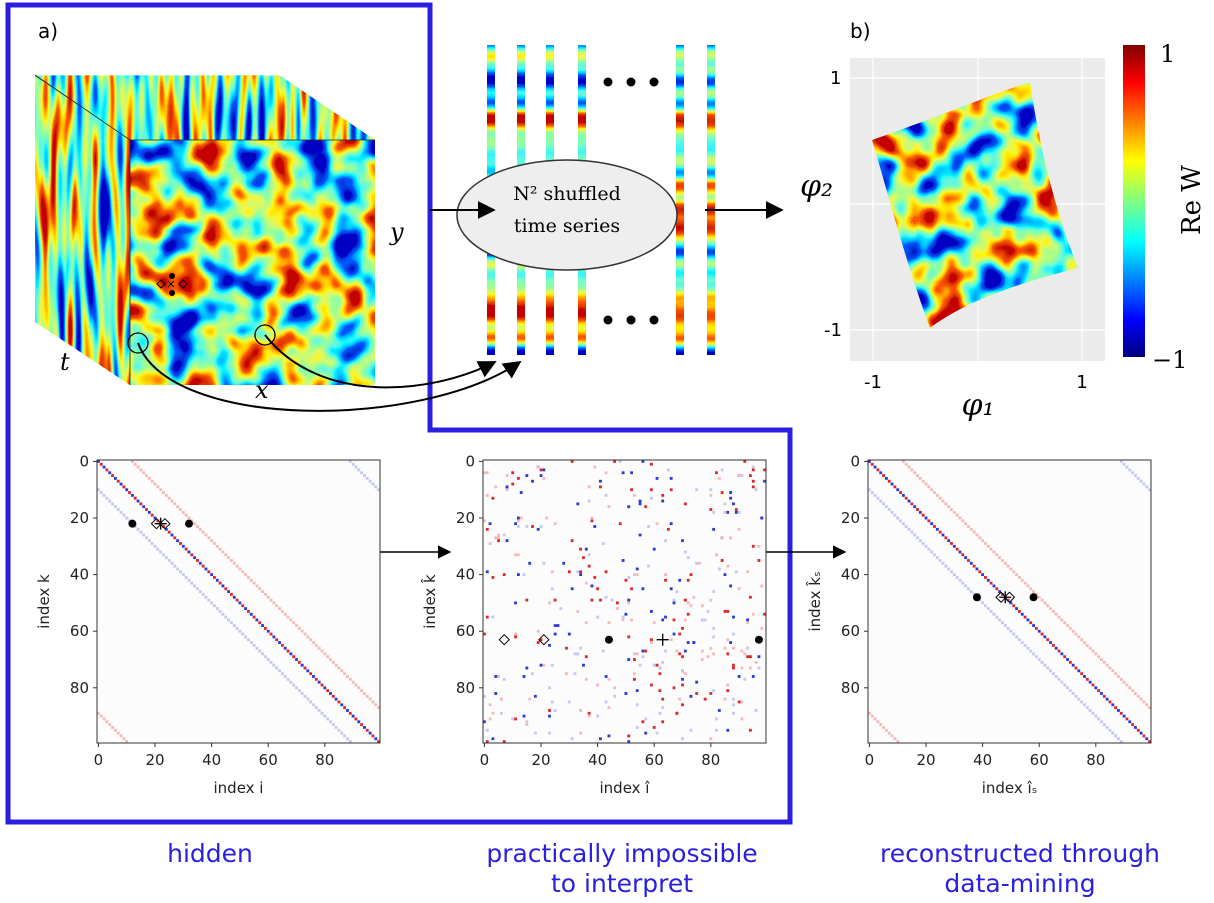  Describe the element at coordinates (855, 461) in the screenshot. I see `y-tick-label: 0` at that location.